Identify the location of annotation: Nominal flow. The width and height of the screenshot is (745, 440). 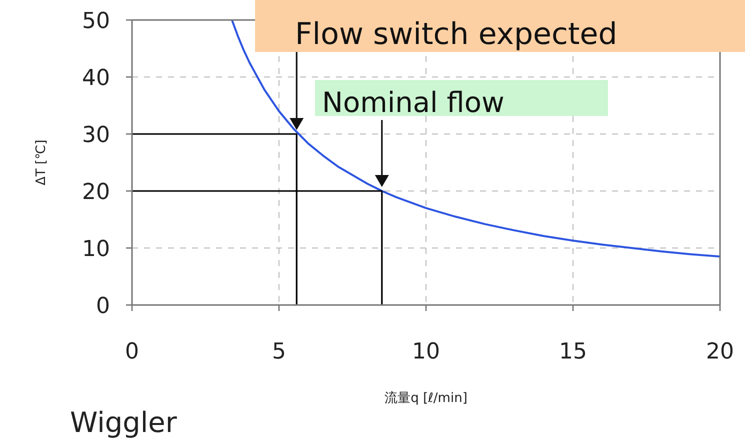
(413, 102).